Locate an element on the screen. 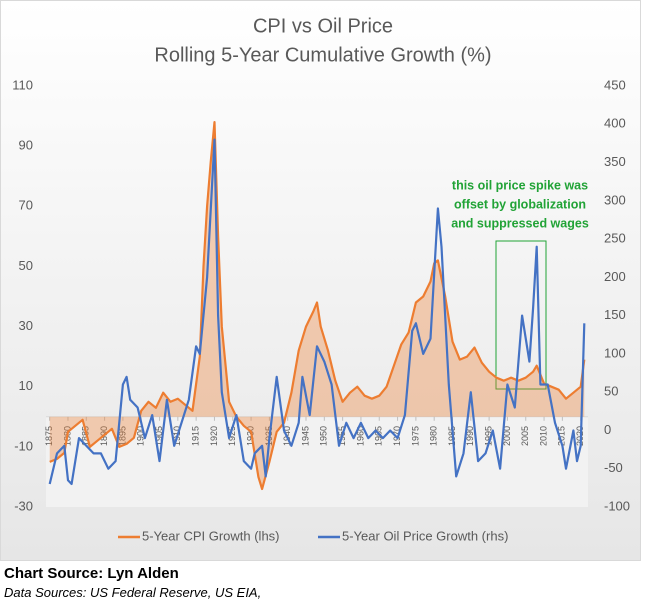 This screenshot has height=604, width=647. x-tick-label: 1875 is located at coordinates (49, 436).